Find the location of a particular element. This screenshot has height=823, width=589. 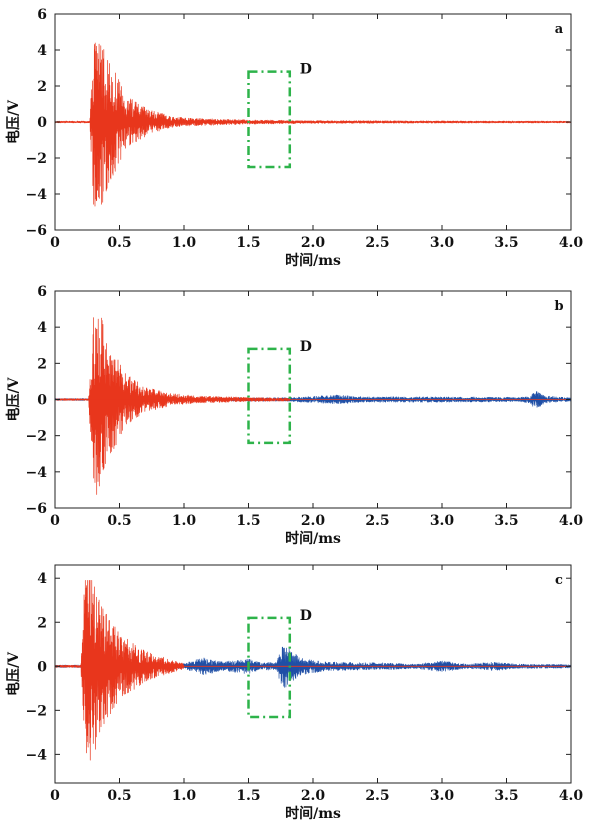

panel-tag: b is located at coordinates (558, 306).